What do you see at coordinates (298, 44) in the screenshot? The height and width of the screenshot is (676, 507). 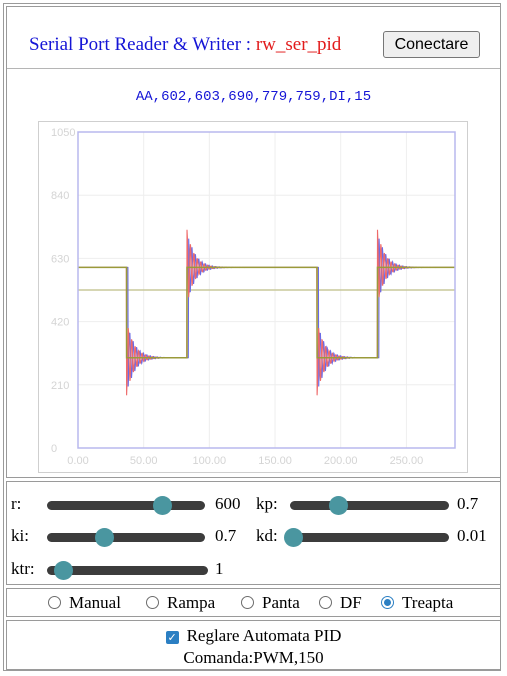 I see `title-program-name: rw_ser_pid` at bounding box center [298, 44].